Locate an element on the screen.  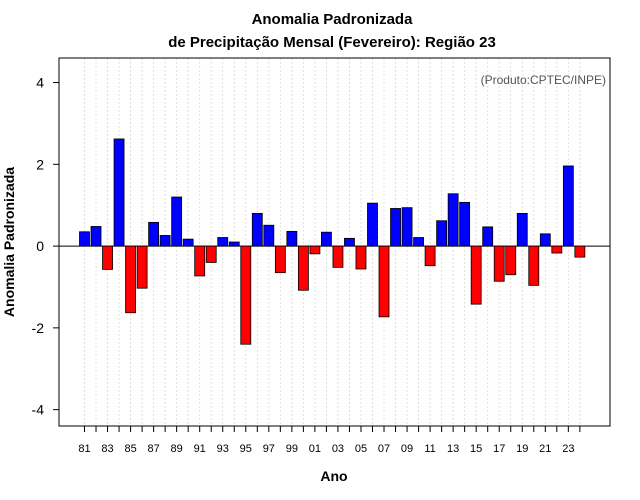
y-tick-label: -4 is located at coordinates (38, 410).